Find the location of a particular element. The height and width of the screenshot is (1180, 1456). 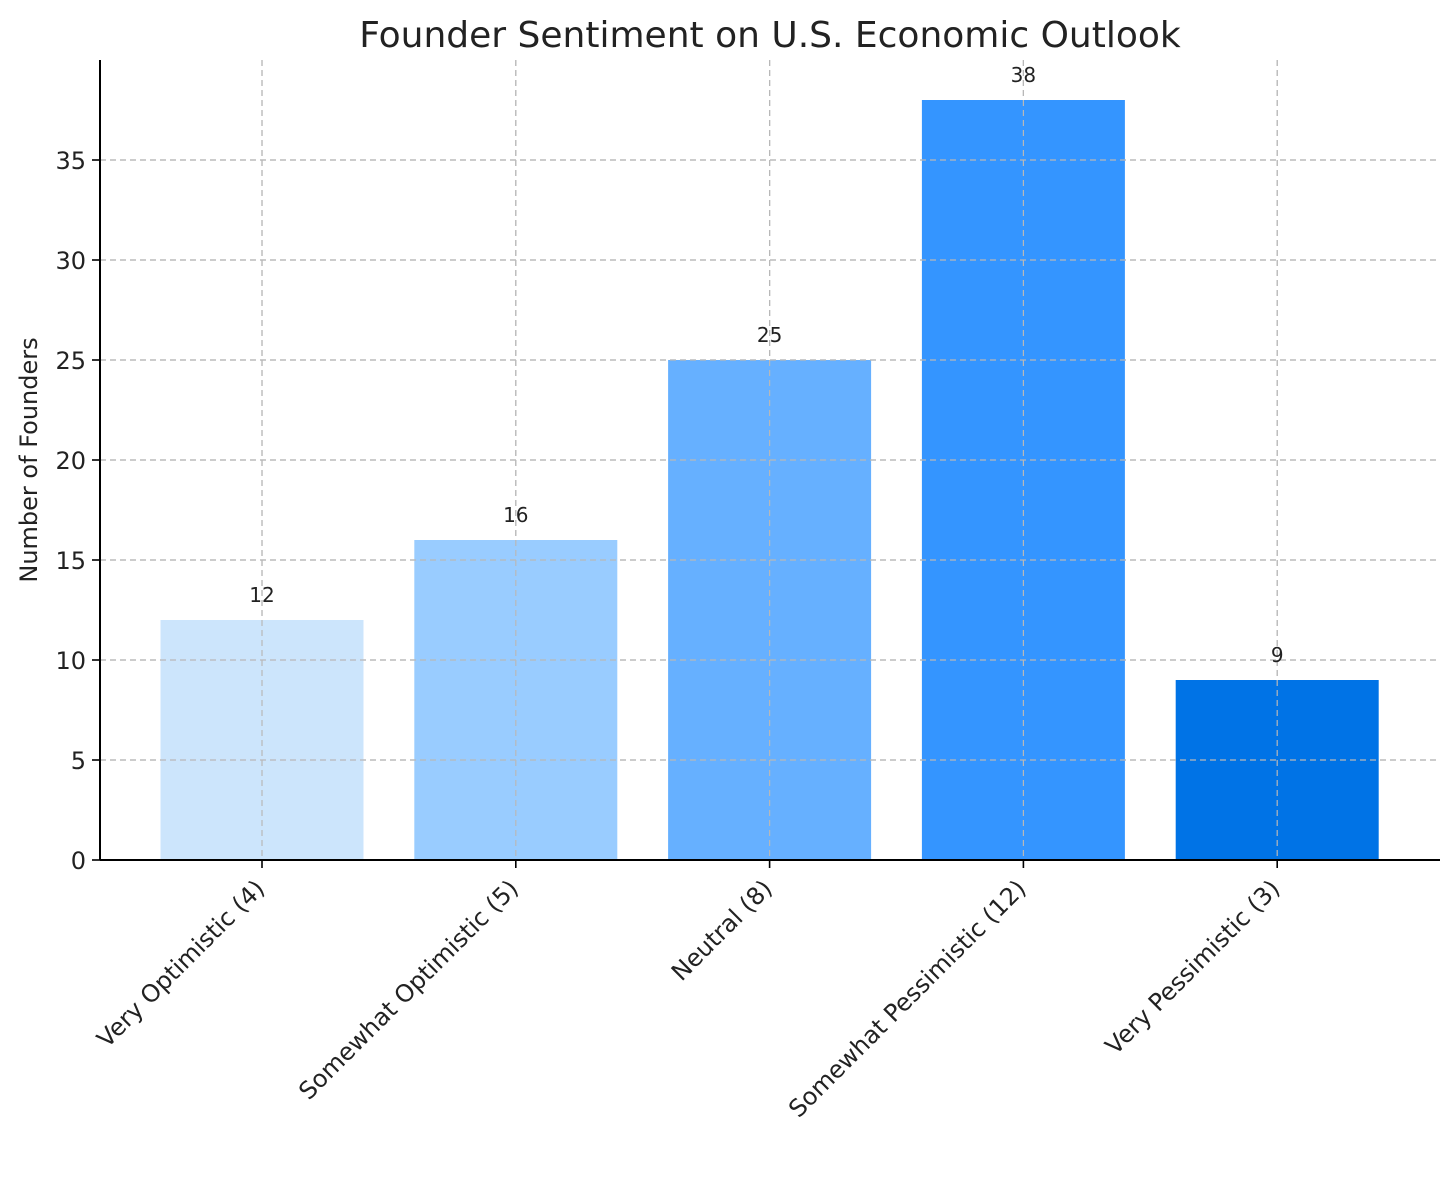

bar-value-label: 25 is located at coordinates (769, 335).